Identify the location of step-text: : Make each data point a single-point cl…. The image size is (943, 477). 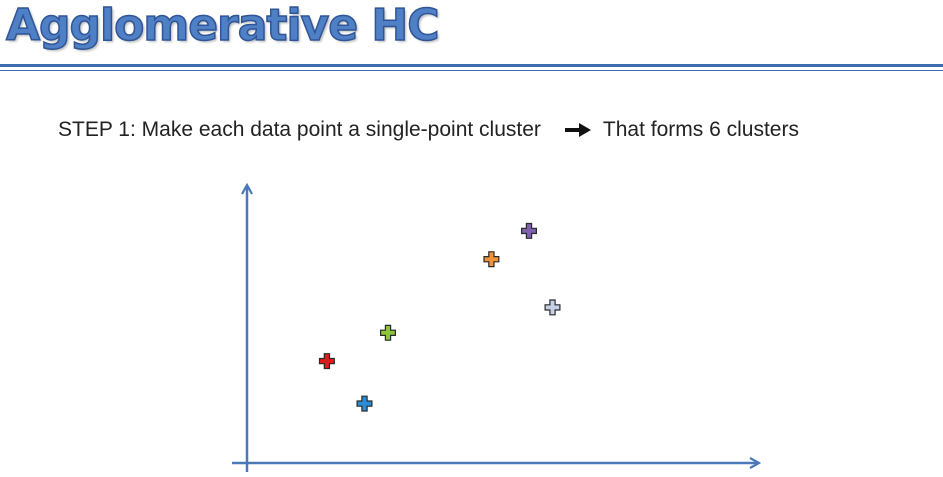
(335, 129).